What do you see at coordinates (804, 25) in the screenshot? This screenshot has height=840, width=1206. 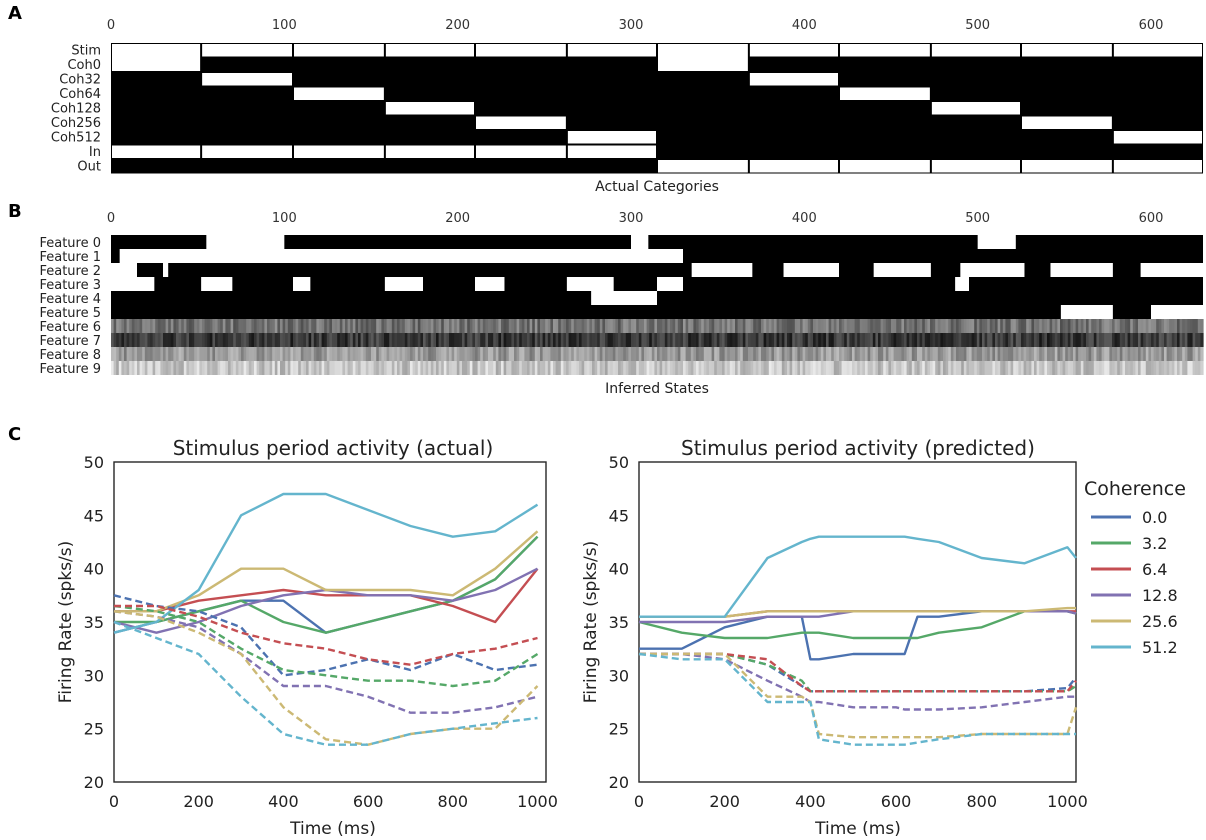 I see `actual-categories-x-tick-label: 400` at bounding box center [804, 25].